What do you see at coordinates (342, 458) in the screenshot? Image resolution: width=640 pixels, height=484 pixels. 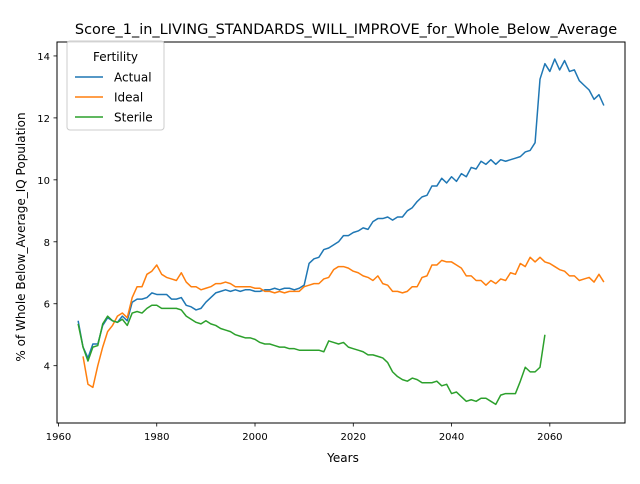 I see `x-axis-label: Years` at bounding box center [342, 458].